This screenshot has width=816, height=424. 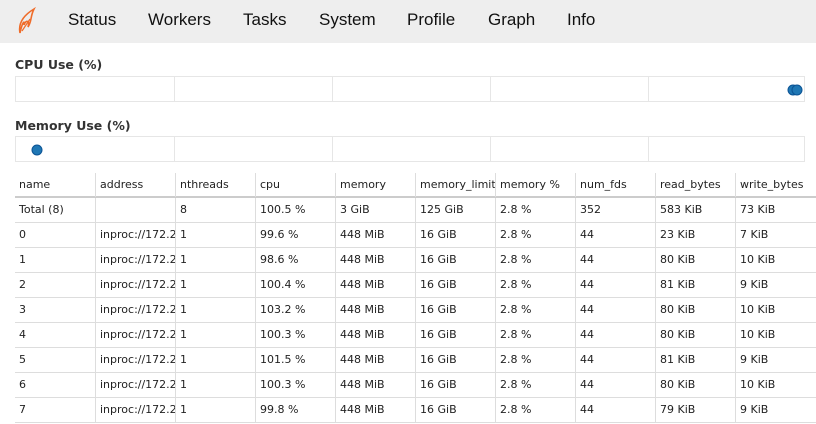 What do you see at coordinates (695, 410) in the screenshot?
I see `table-cell: 79 KiB` at bounding box center [695, 410].